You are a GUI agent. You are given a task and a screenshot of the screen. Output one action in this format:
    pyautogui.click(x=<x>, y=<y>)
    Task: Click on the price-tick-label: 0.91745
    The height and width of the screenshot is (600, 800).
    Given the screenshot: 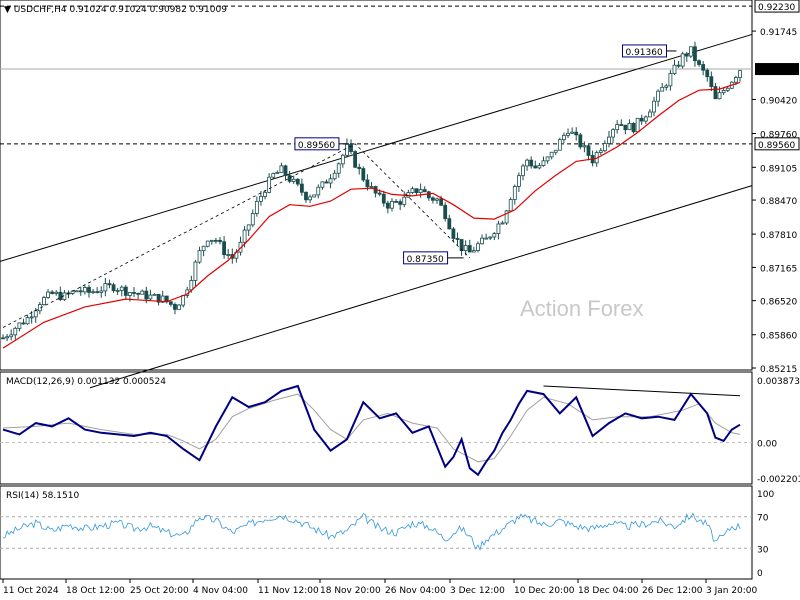 What is the action you would take?
    pyautogui.click(x=778, y=33)
    